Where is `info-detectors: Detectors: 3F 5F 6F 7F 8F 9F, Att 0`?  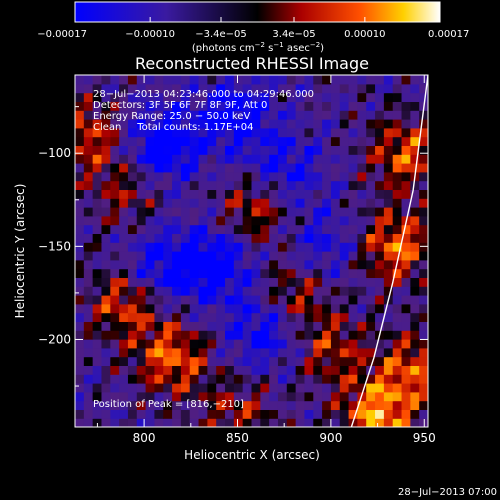 info-detectors: Detectors: 3F 5F 6F 7F 8F 9F, Att 0 is located at coordinates (180, 105).